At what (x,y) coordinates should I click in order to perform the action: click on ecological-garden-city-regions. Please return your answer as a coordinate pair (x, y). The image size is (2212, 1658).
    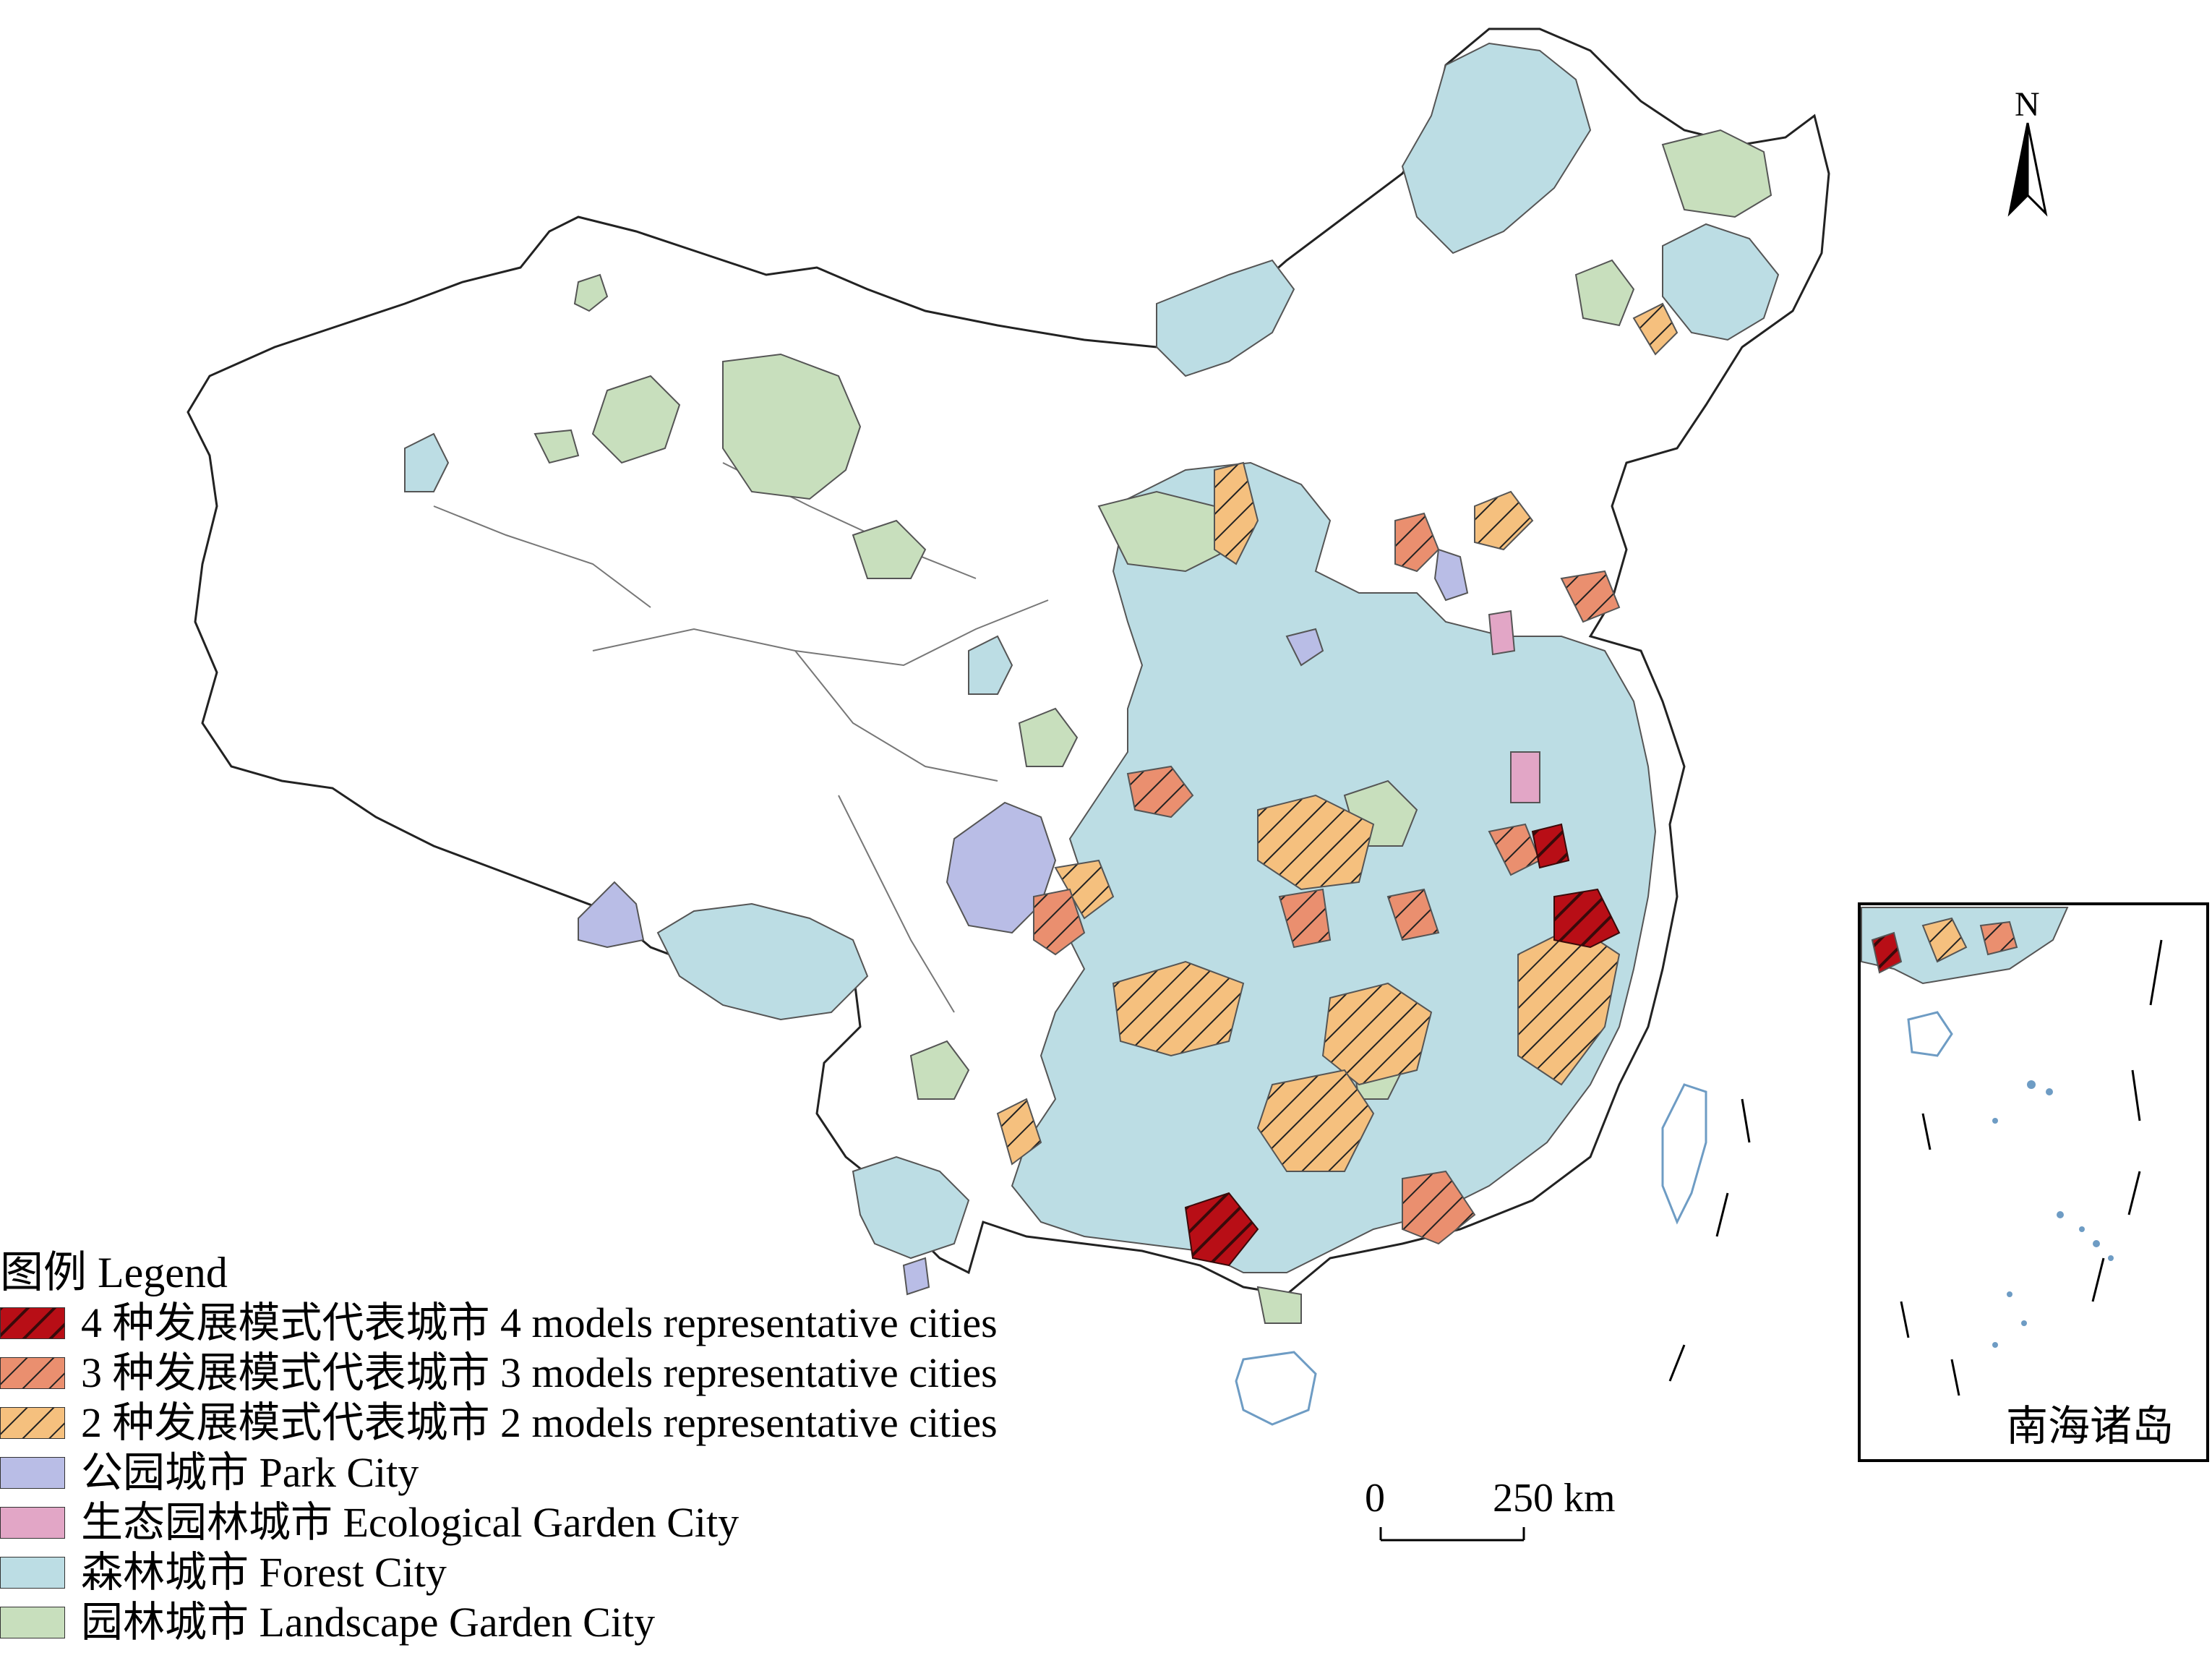
    Looking at the image, I should click on (1514, 706).